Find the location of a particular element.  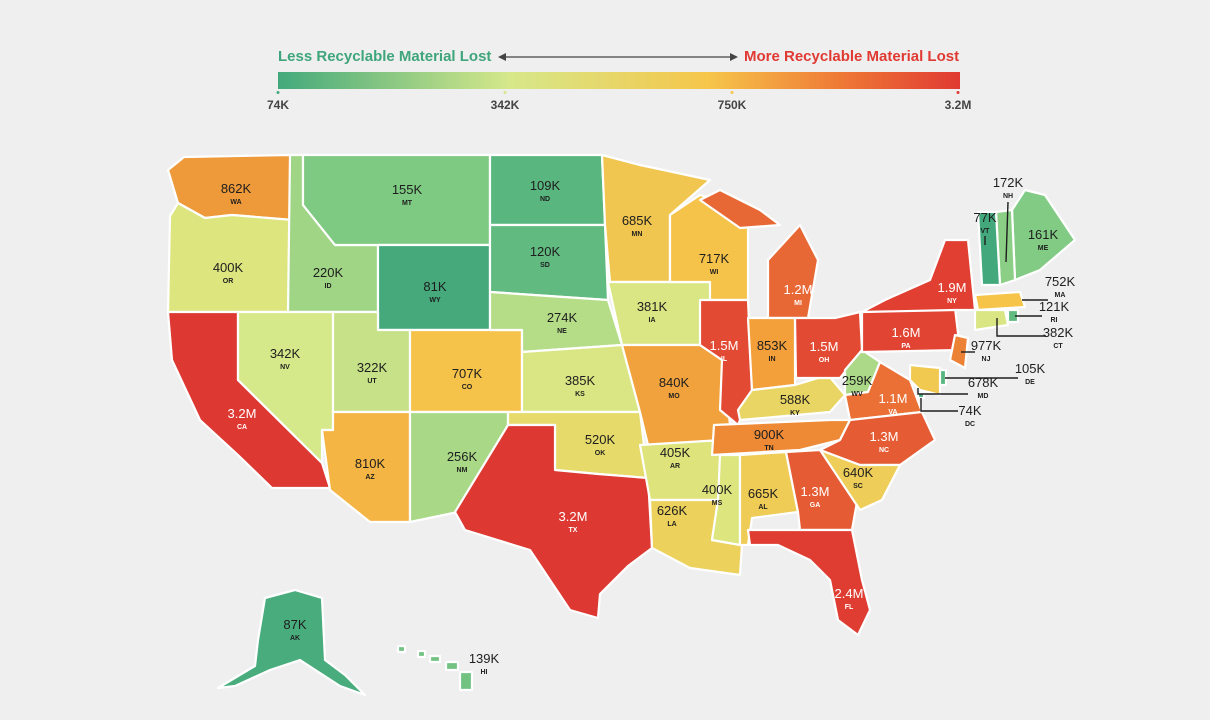

state-abbr-label-tx: TX is located at coordinates (573, 530).